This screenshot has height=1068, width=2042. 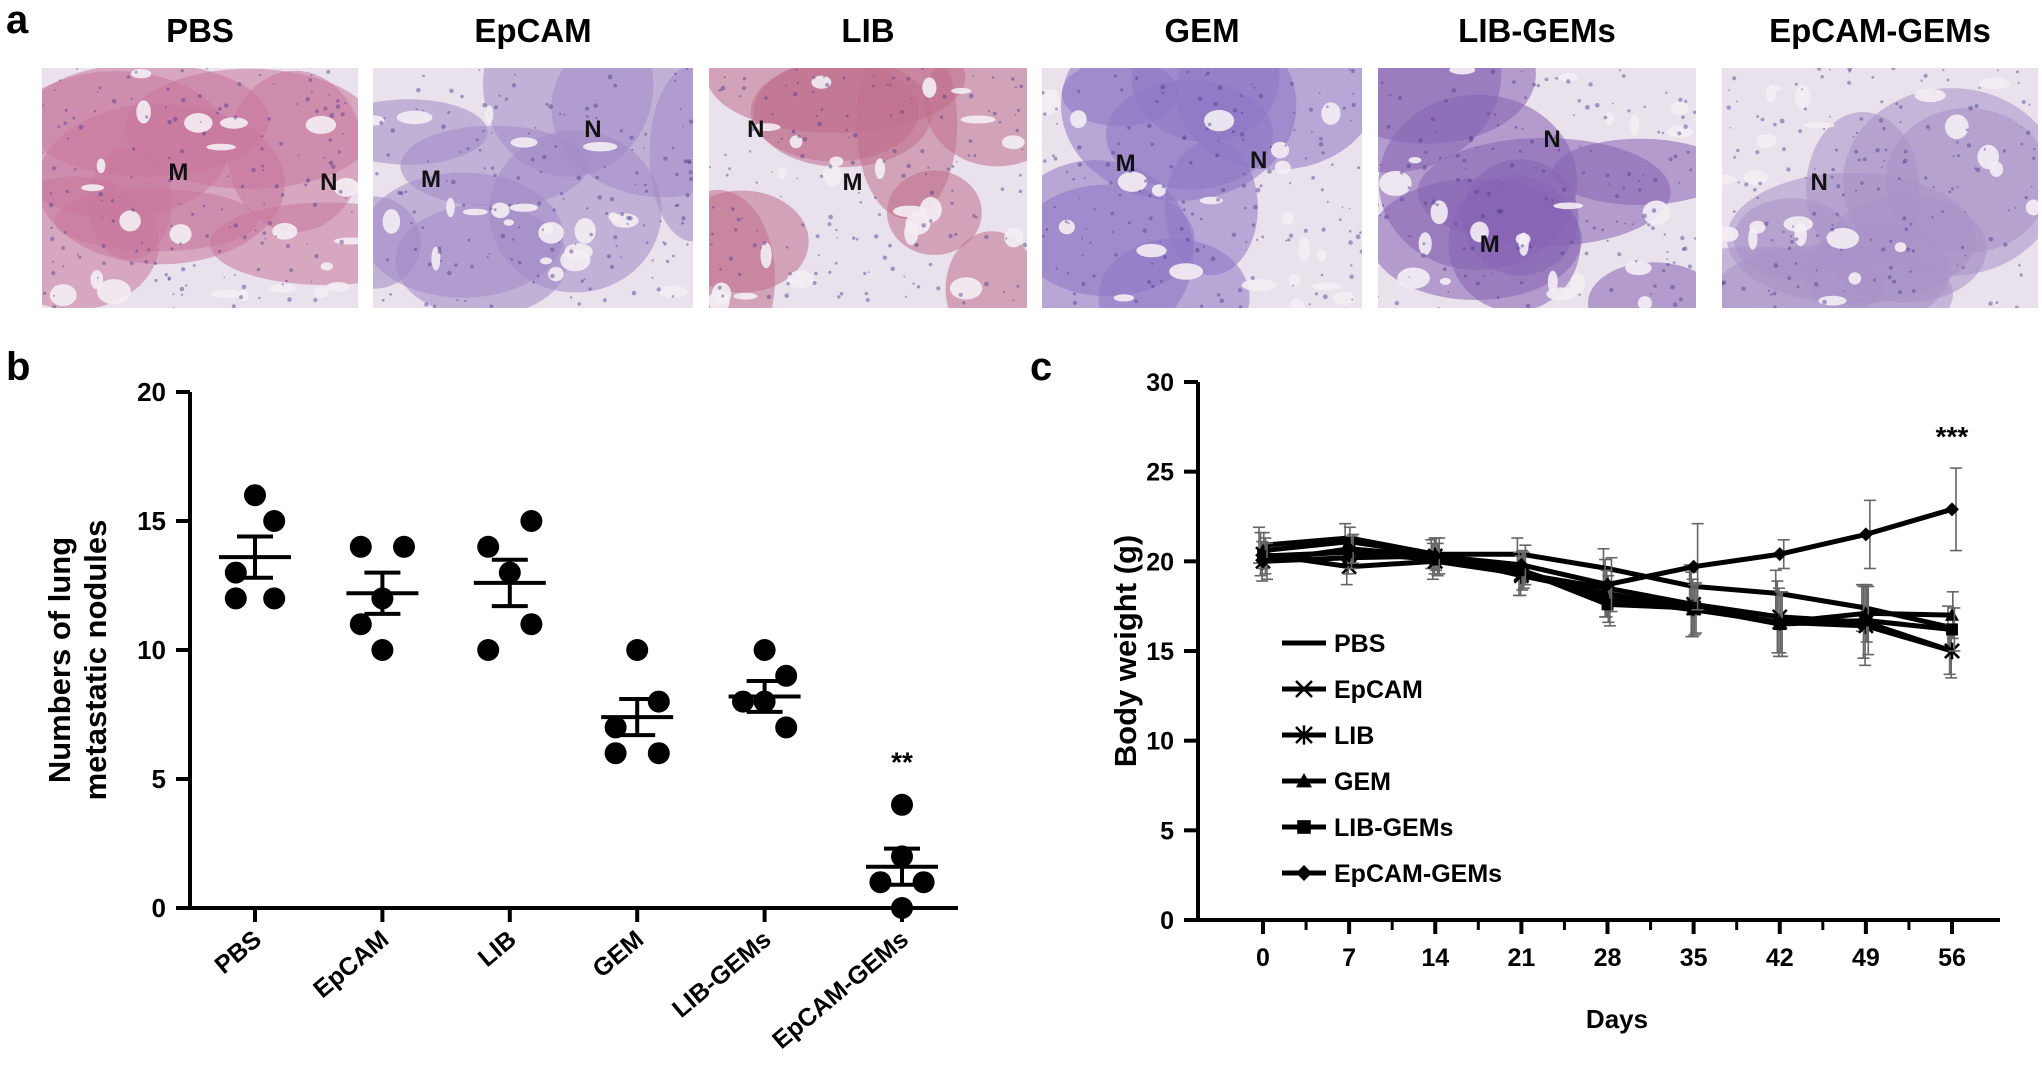 What do you see at coordinates (1609, 540) in the screenshot?
I see `series-epcam-gems` at bounding box center [1609, 540].